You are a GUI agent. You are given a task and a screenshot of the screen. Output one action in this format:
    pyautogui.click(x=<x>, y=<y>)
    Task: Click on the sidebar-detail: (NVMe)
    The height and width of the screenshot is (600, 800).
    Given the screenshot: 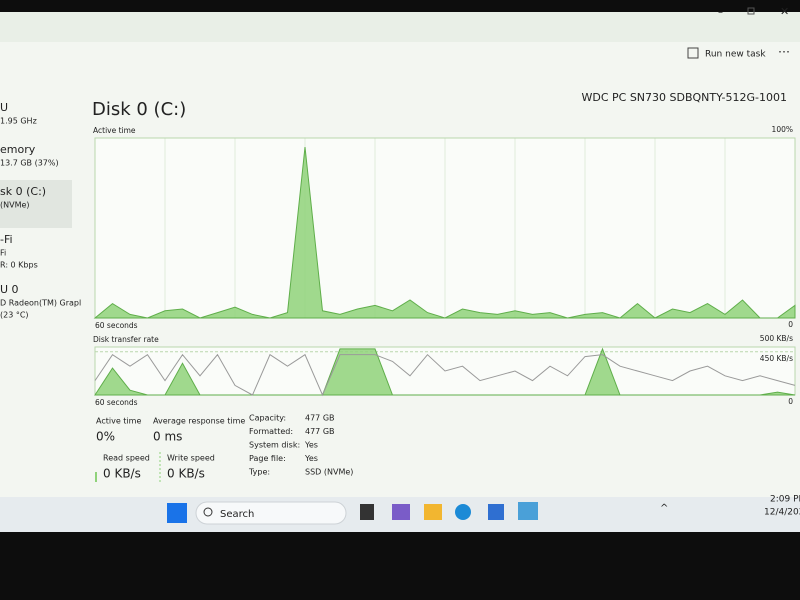 What is the action you would take?
    pyautogui.click(x=15, y=205)
    